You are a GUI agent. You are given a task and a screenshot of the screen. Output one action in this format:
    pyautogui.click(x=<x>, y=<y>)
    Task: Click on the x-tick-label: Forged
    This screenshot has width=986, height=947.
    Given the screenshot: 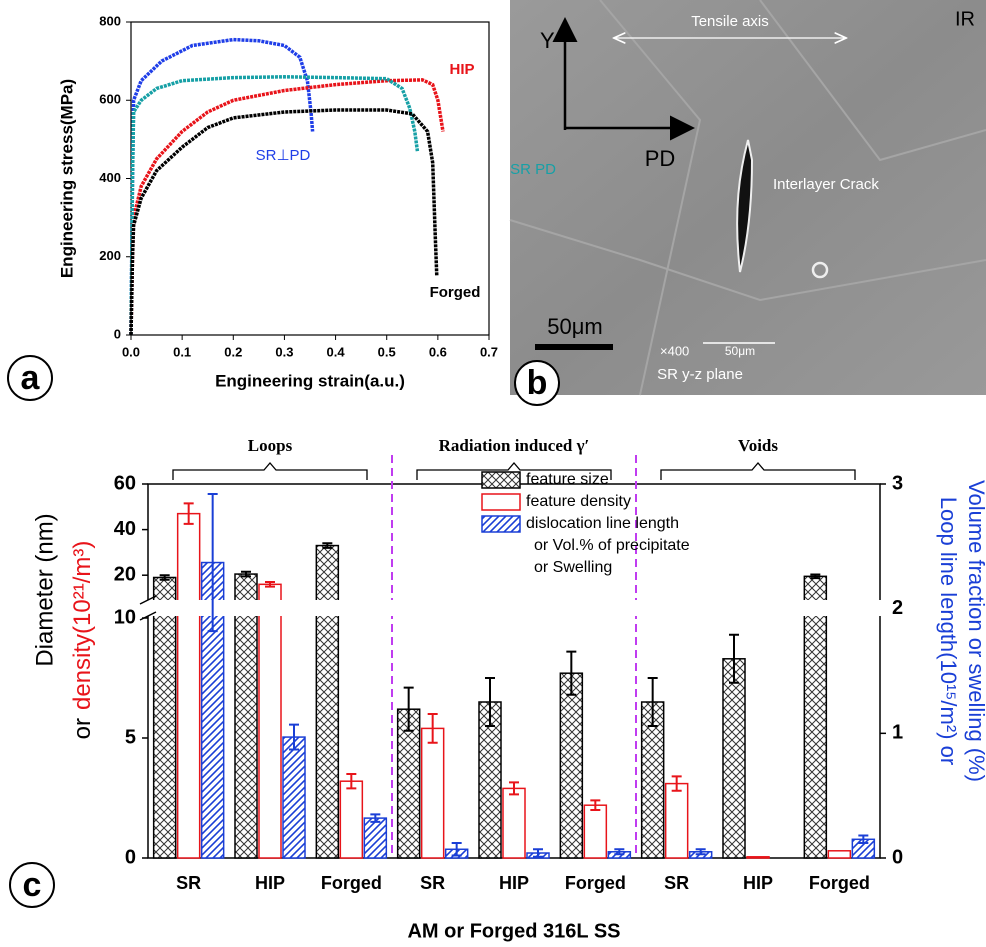 What is the action you would take?
    pyautogui.click(x=351, y=883)
    